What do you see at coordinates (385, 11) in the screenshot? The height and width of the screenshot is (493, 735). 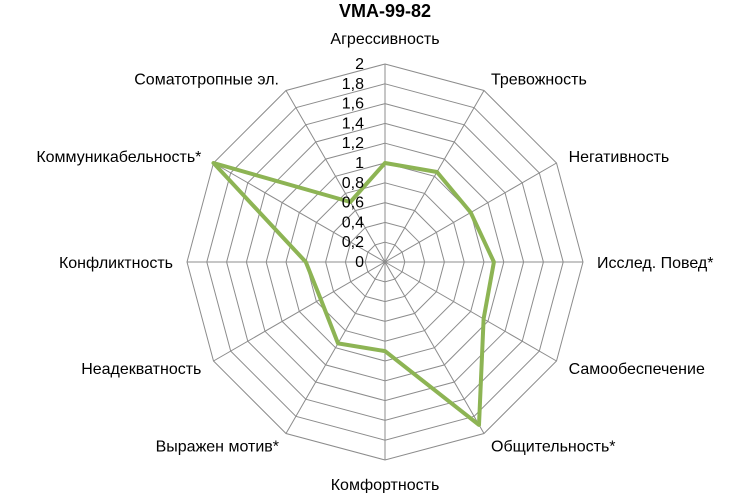 I see `chart-title: VMA-99-82` at bounding box center [385, 11].